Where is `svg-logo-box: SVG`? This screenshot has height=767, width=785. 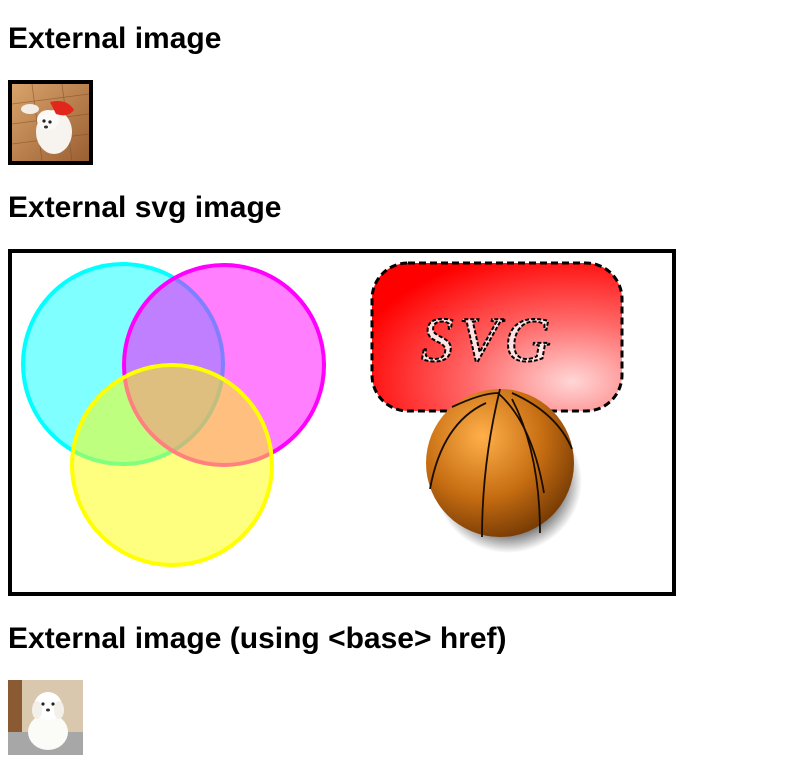
svg-logo-box: SVG is located at coordinates (497, 337).